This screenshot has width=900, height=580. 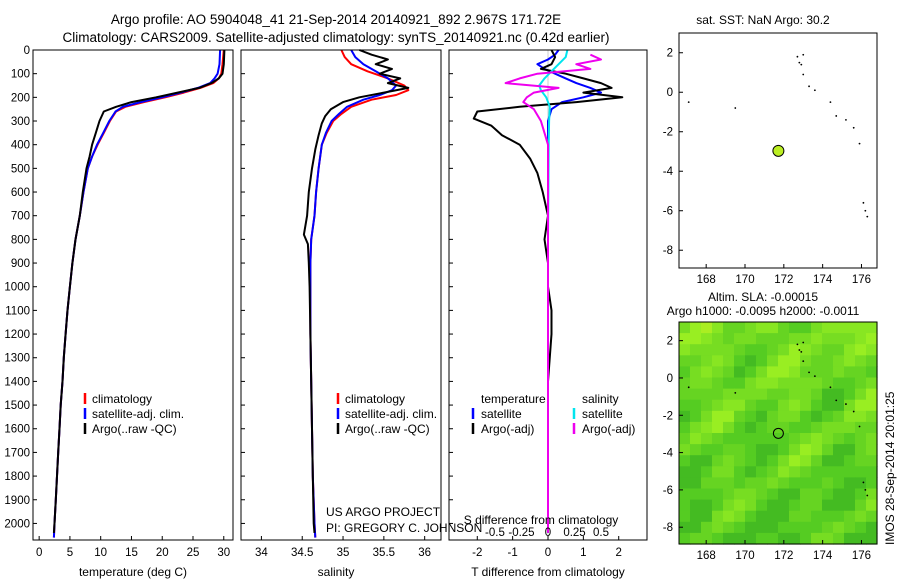 I want to click on difference-x-tick-label: 1, so click(x=583, y=553).